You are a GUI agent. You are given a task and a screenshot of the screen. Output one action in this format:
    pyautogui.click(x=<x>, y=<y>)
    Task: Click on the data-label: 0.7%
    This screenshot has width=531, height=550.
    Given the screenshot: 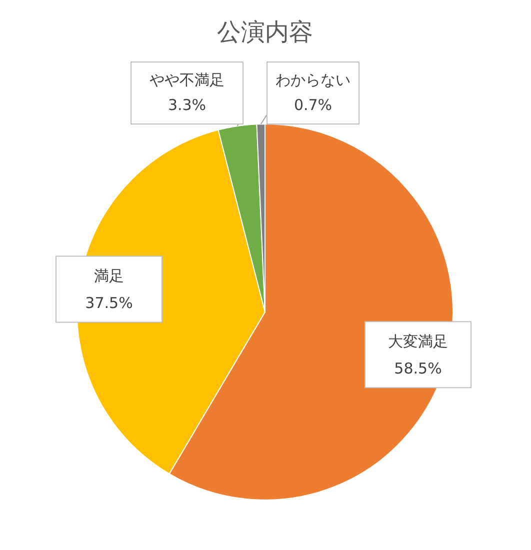 What is the action you would take?
    pyautogui.click(x=313, y=105)
    